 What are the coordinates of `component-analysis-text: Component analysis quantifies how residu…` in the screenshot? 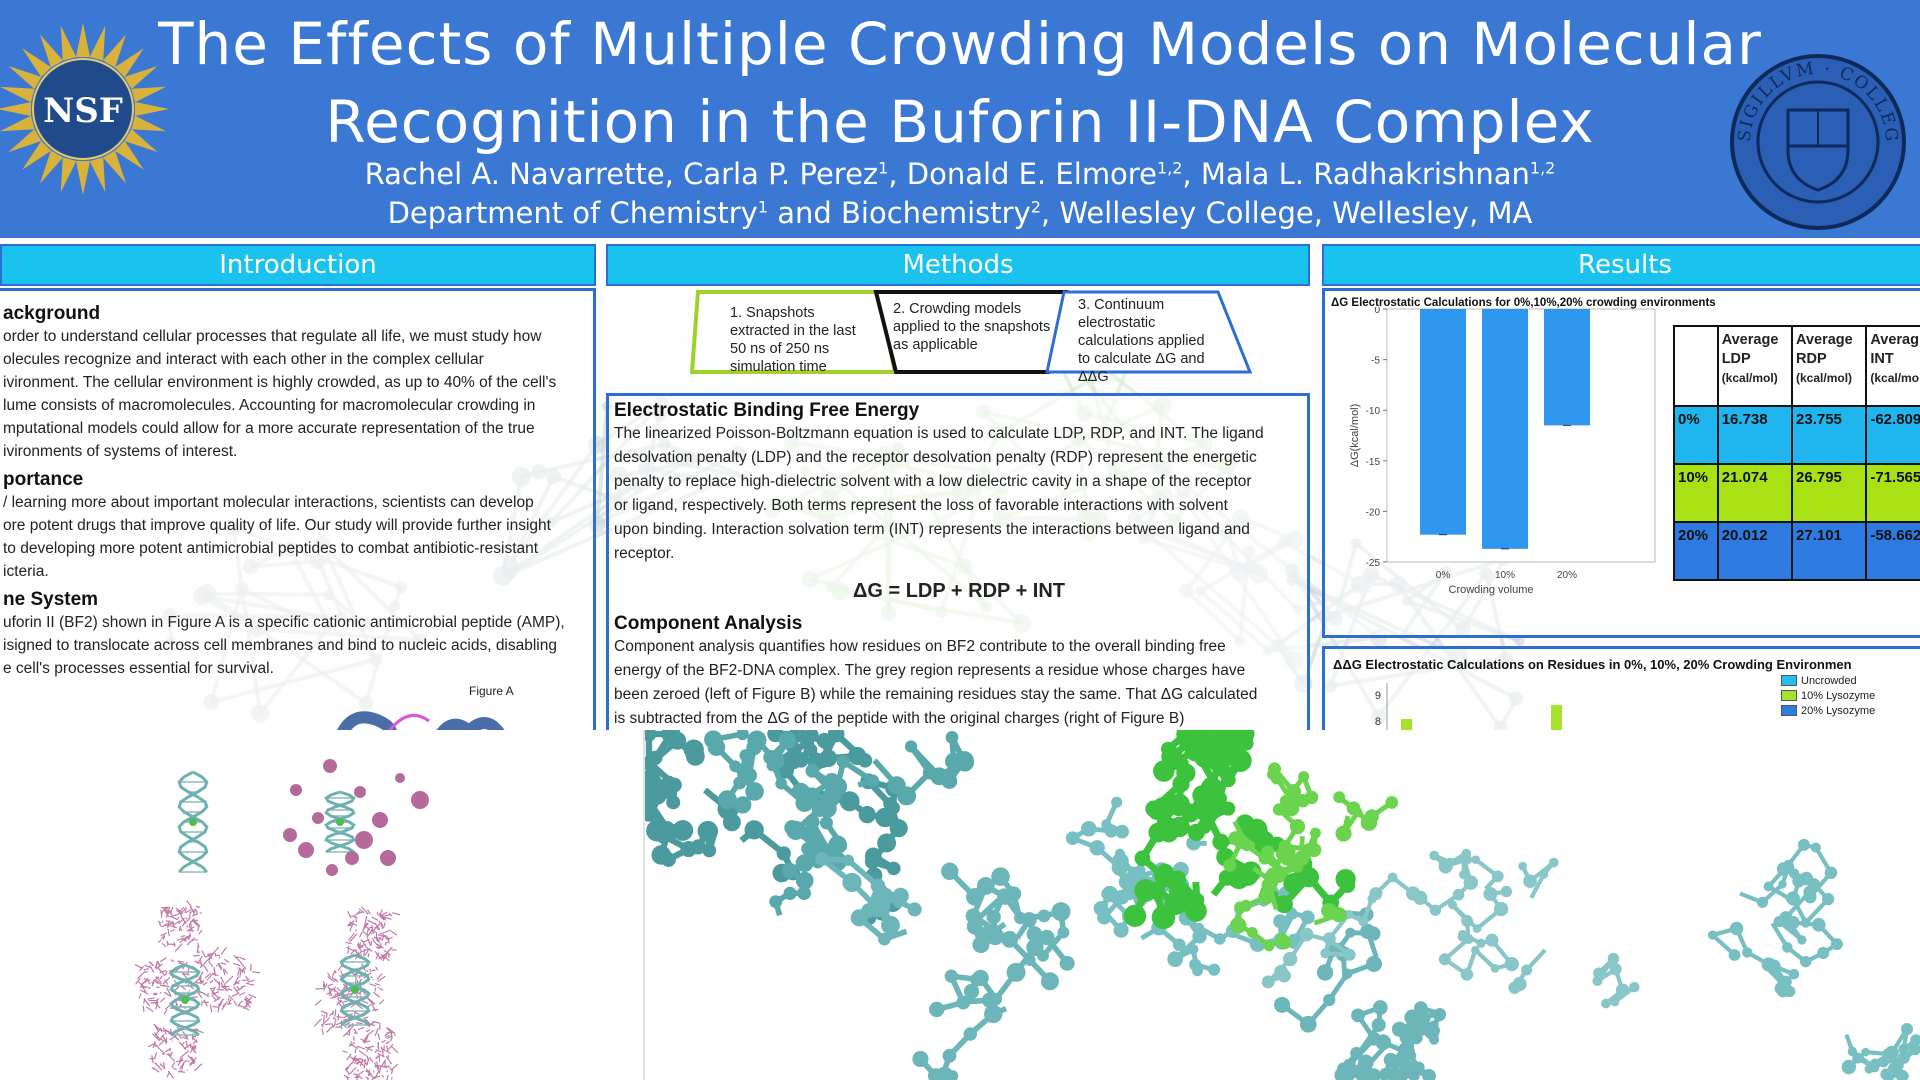 It's located at (959, 682).